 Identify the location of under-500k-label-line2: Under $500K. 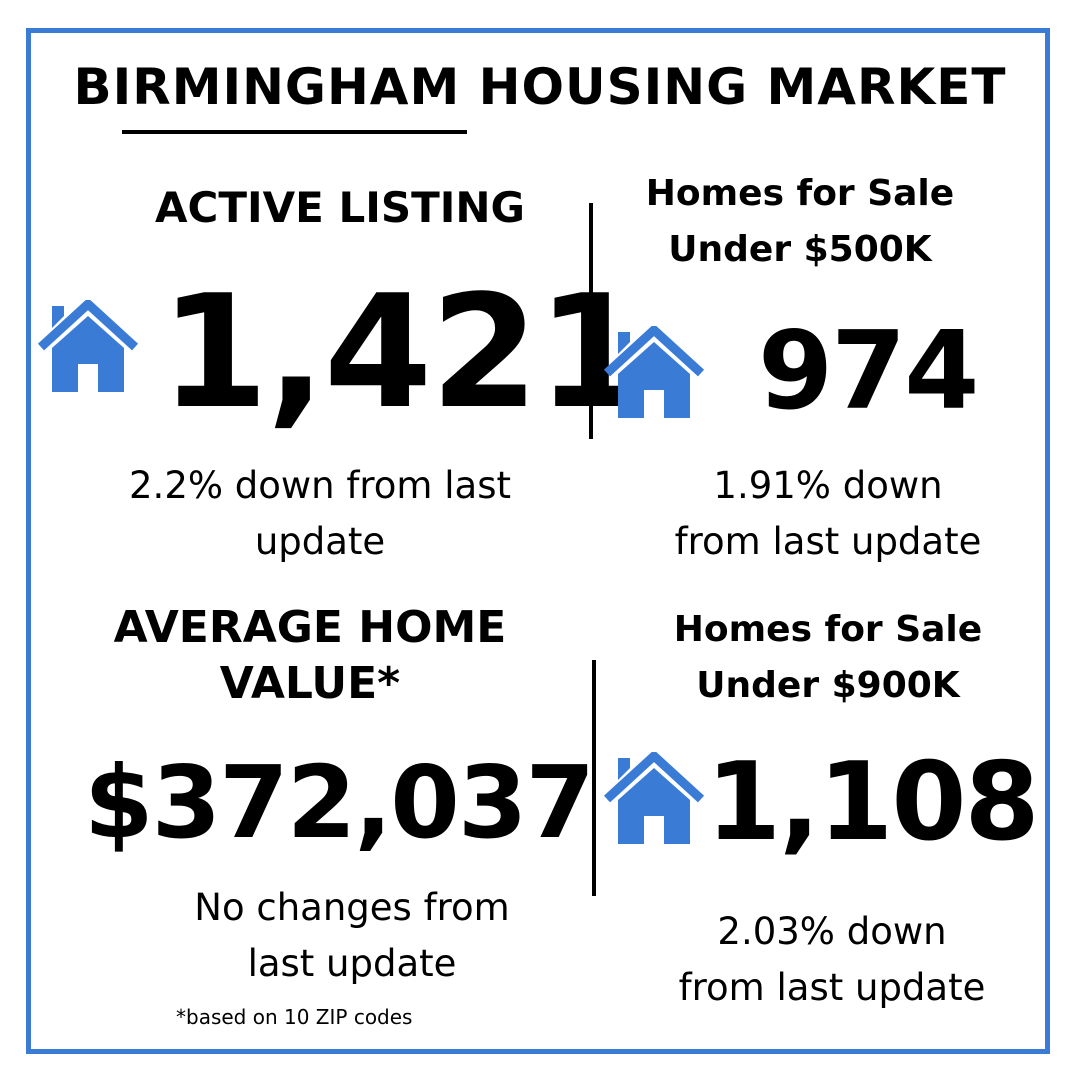
(800, 249).